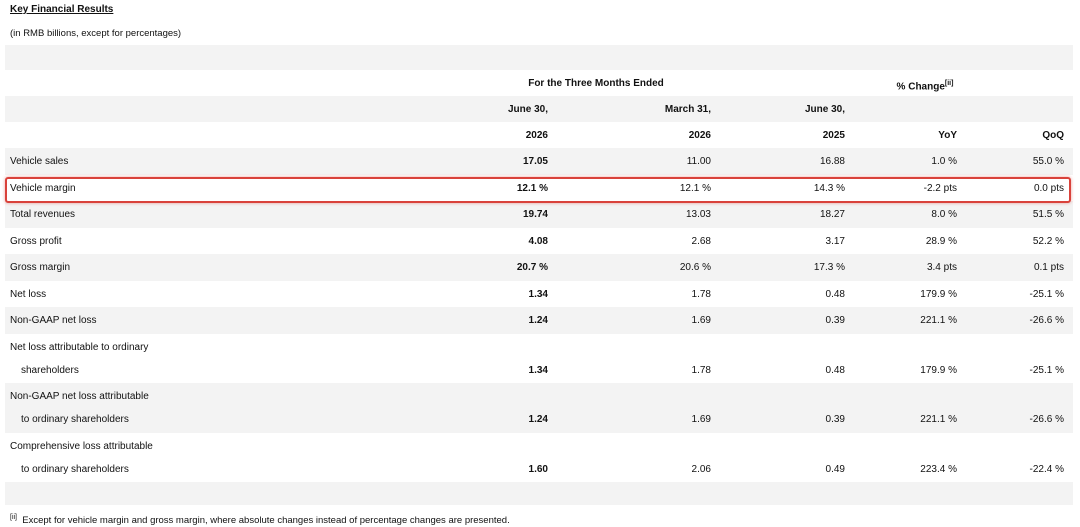  What do you see at coordinates (701, 469) in the screenshot?
I see `cell-value: 2.06` at bounding box center [701, 469].